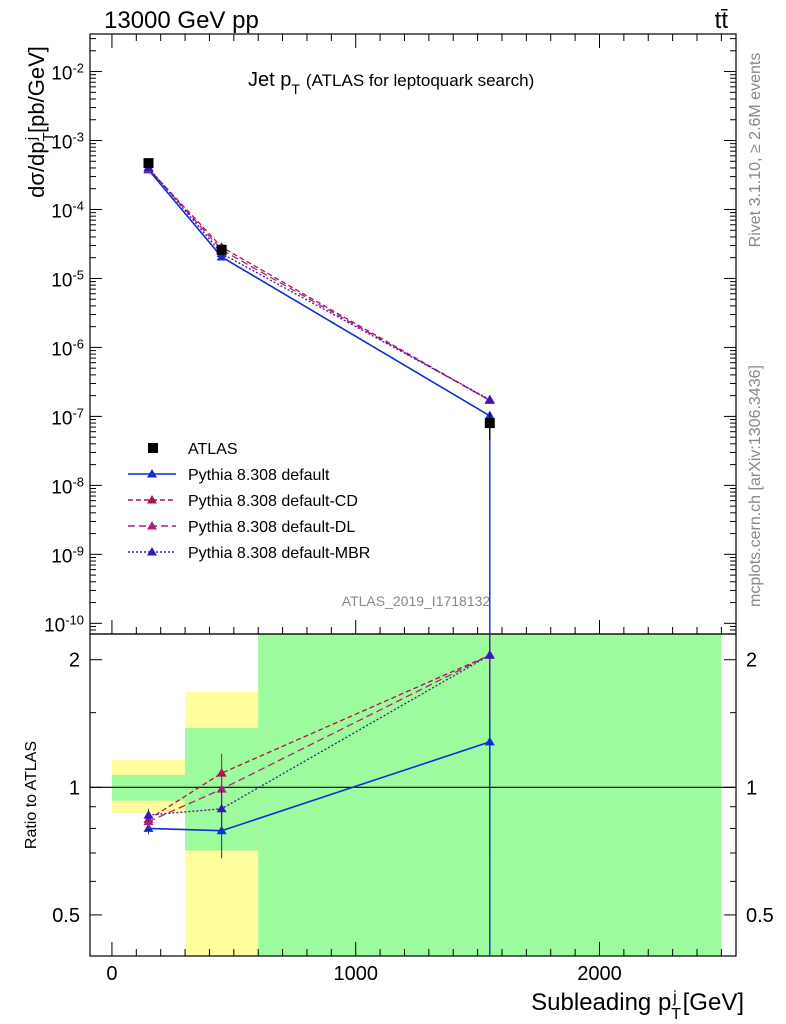 Image resolution: width=786 pixels, height=1024 pixels. Describe the element at coordinates (78, 67) in the screenshot. I see `y-tick-exp-8: -2` at that location.